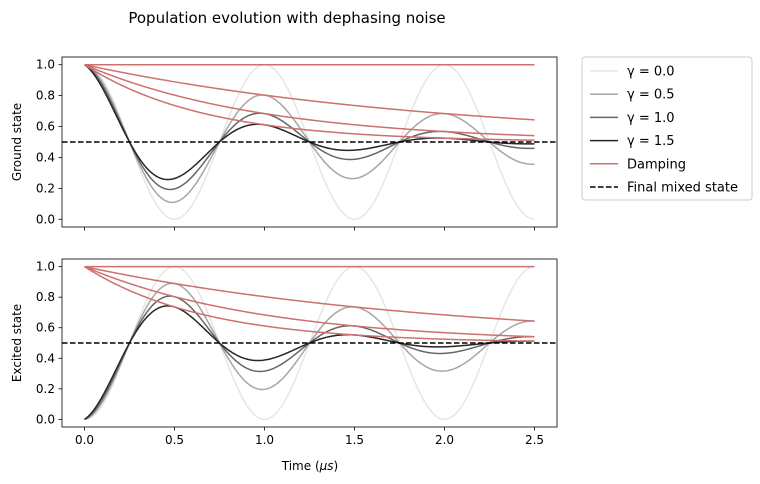  Describe the element at coordinates (45, 219) in the screenshot. I see `ground-y-tick-label: 0.0` at that location.